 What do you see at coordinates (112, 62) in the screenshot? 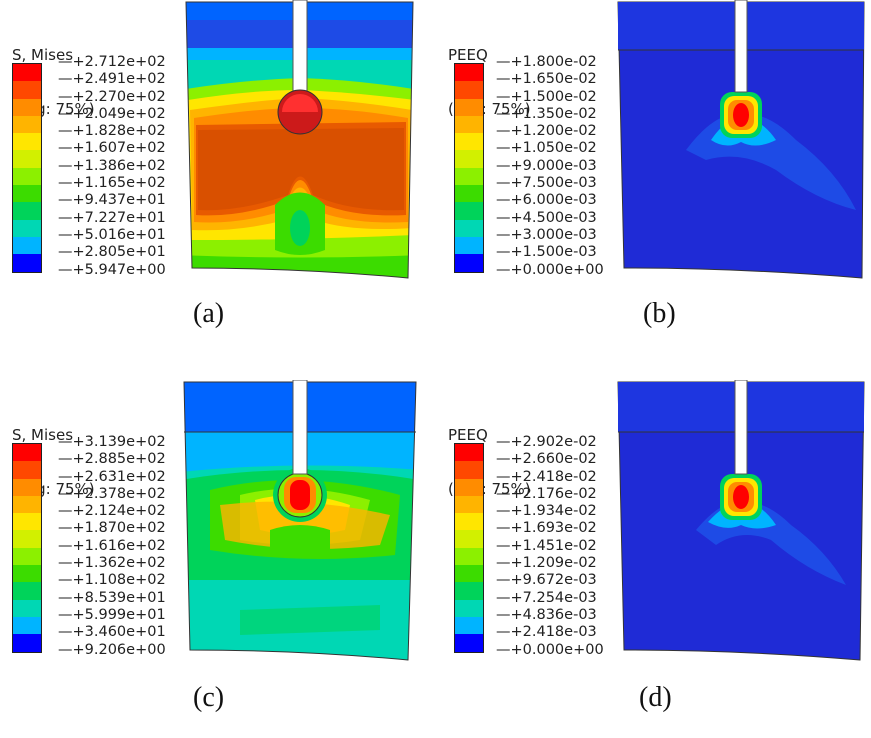
I see `legend-value: —+2.712e+02` at bounding box center [112, 62].